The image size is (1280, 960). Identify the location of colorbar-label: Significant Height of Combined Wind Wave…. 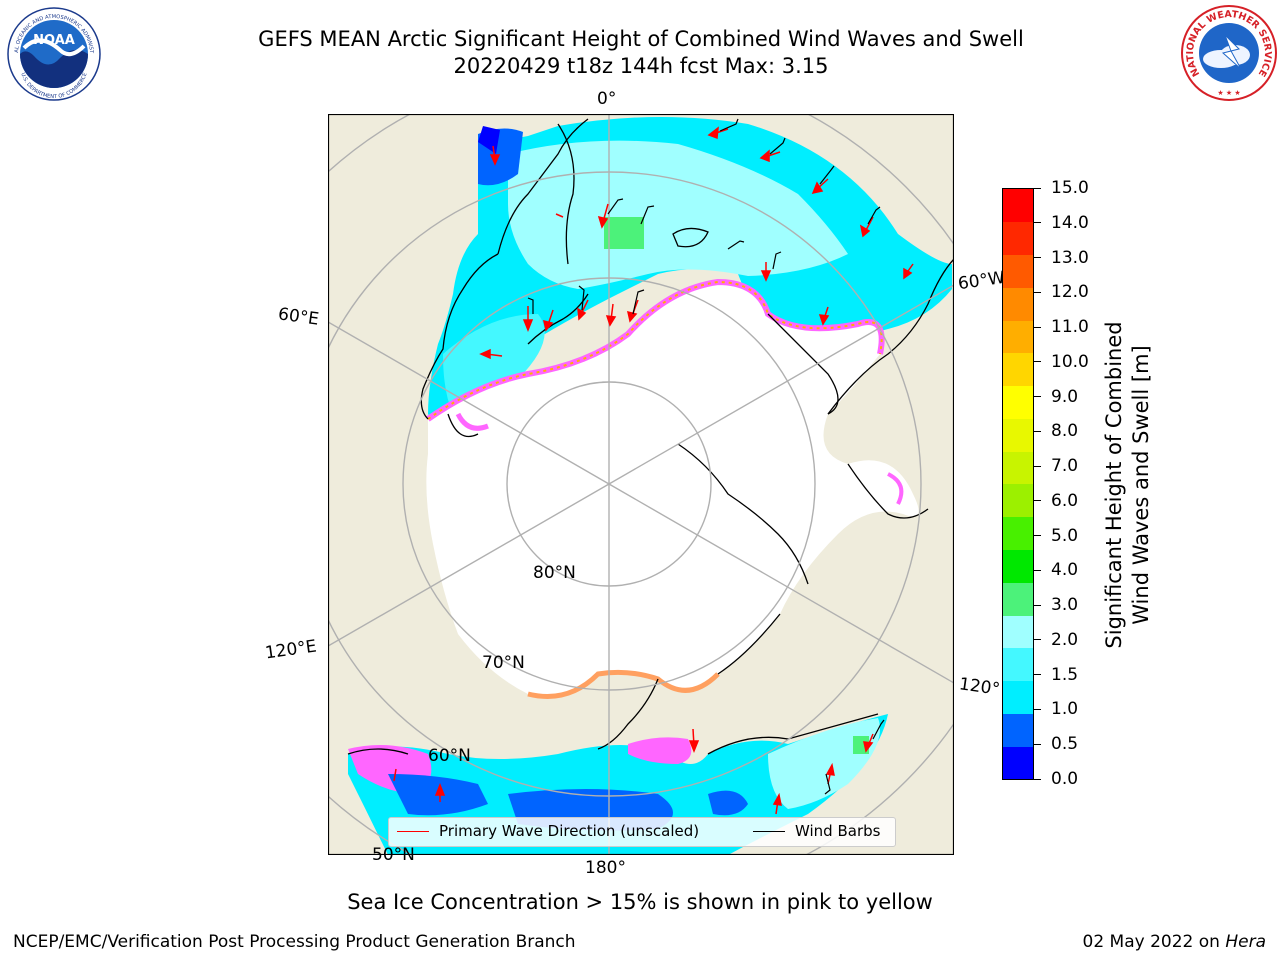
(1128, 484).